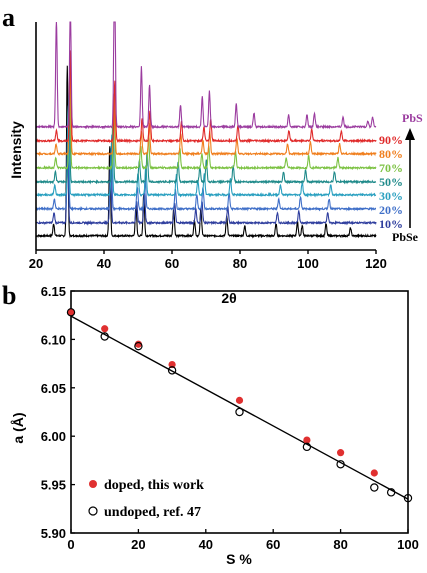 The height and width of the screenshot is (573, 427). I want to click on legend-label-doped: doped, this work, so click(154, 485).